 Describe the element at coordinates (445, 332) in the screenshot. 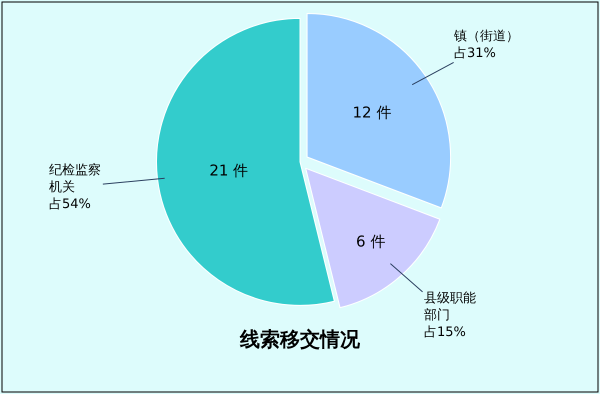

I see `text: 占15%` at that location.